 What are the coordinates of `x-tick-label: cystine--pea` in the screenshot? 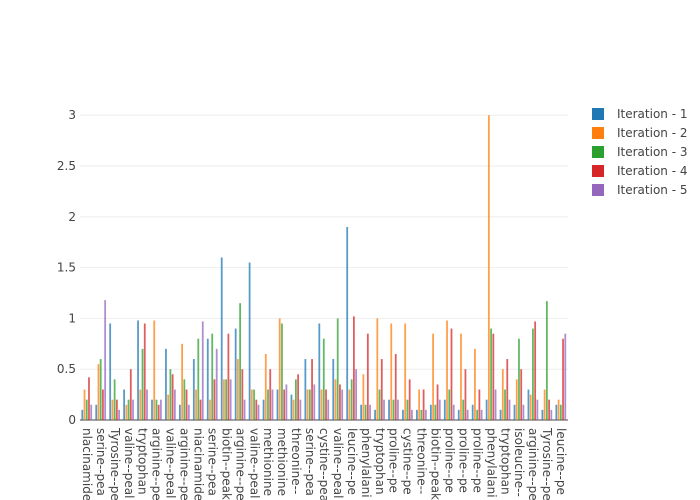 It's located at (324, 464).